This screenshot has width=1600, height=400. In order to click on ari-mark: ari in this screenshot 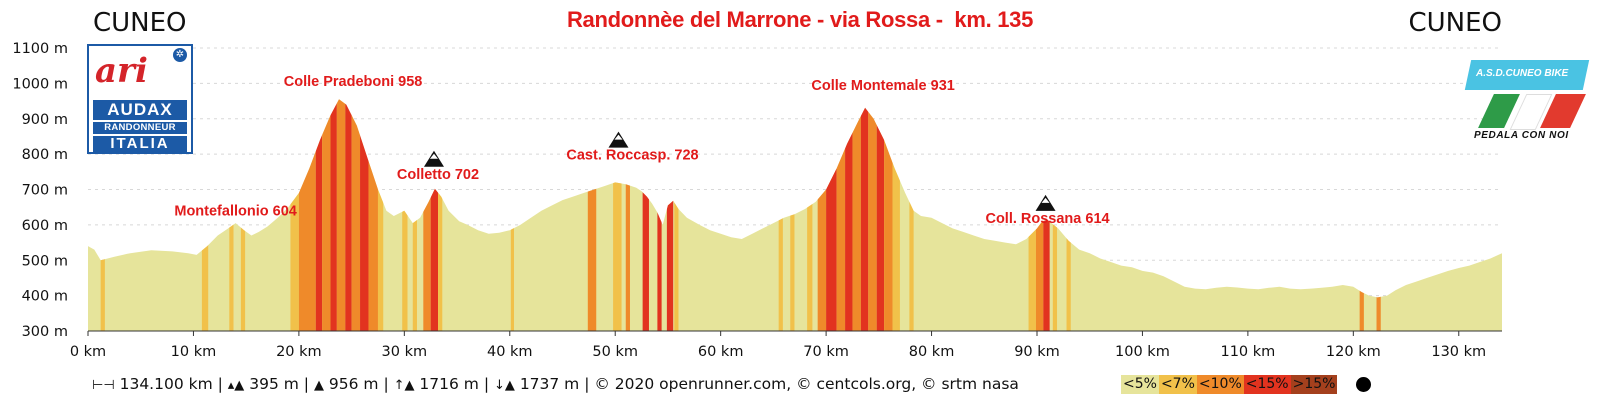, I will do `click(121, 71)`.